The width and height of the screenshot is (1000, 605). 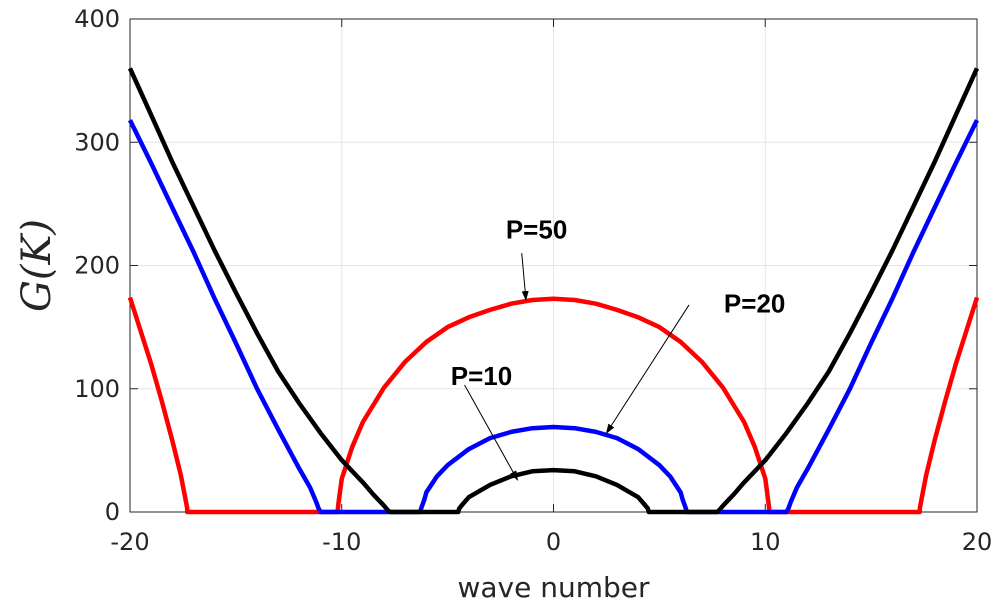 What do you see at coordinates (97, 389) in the screenshot?
I see `y-tick-label: 100` at bounding box center [97, 389].